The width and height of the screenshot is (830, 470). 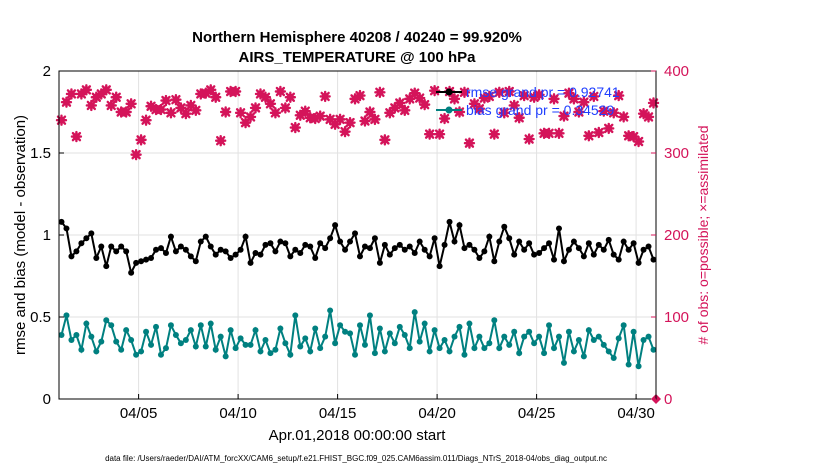 I want to click on y-tick-label: 0, so click(x=47, y=399).